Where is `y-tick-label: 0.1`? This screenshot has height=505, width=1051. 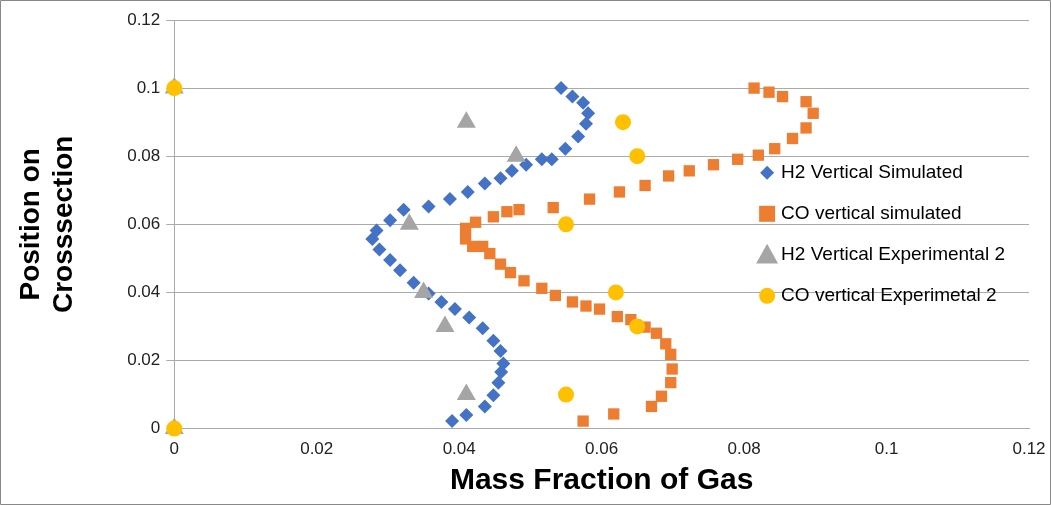 y-tick-label: 0.1 is located at coordinates (148, 87).